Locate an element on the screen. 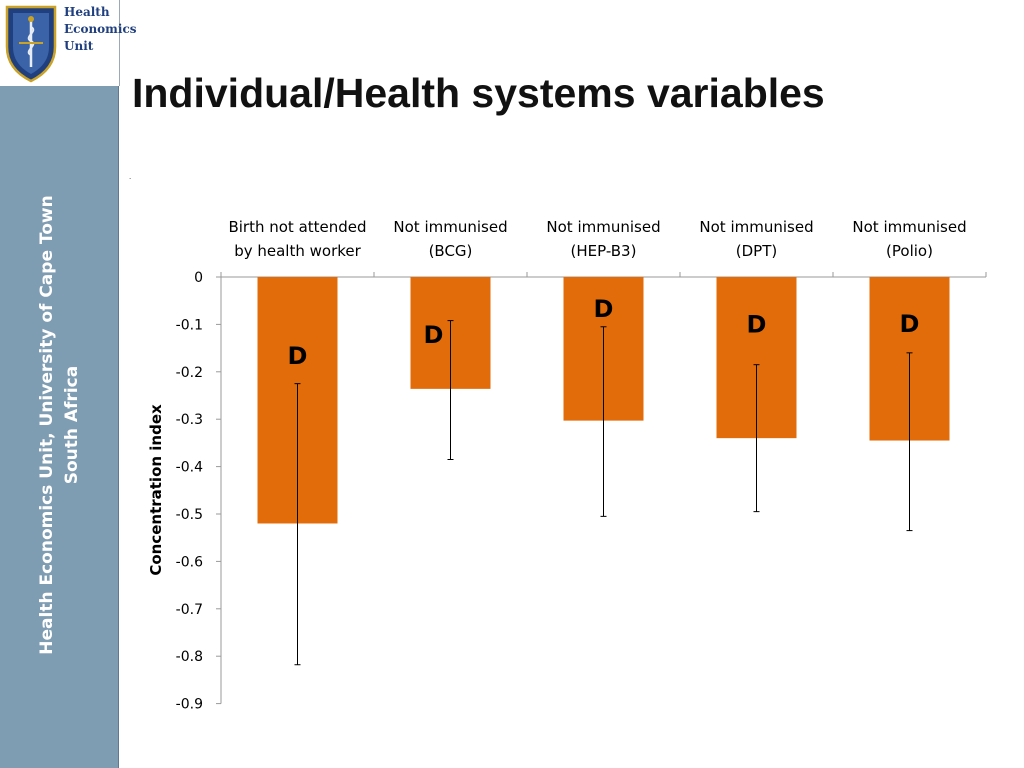  logo-line-2: Economics is located at coordinates (100, 29).